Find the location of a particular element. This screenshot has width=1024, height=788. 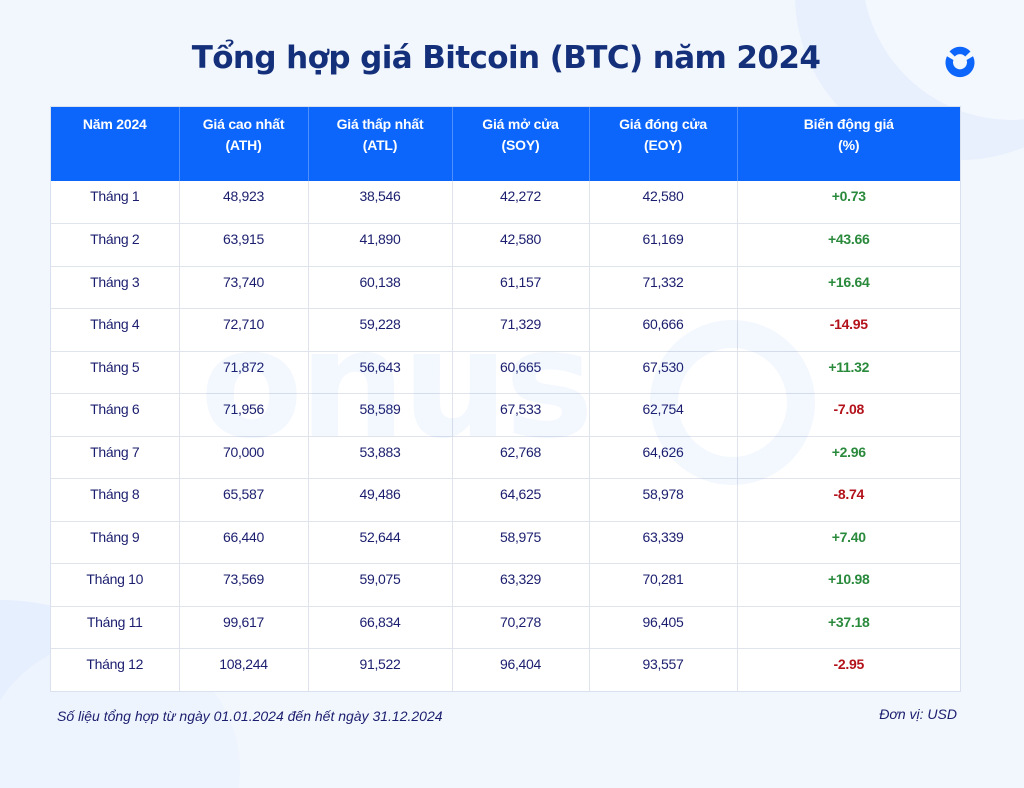

table-row: Tháng 9 66,440 52,644 58,975 63,339 +7.40 is located at coordinates (505, 542).